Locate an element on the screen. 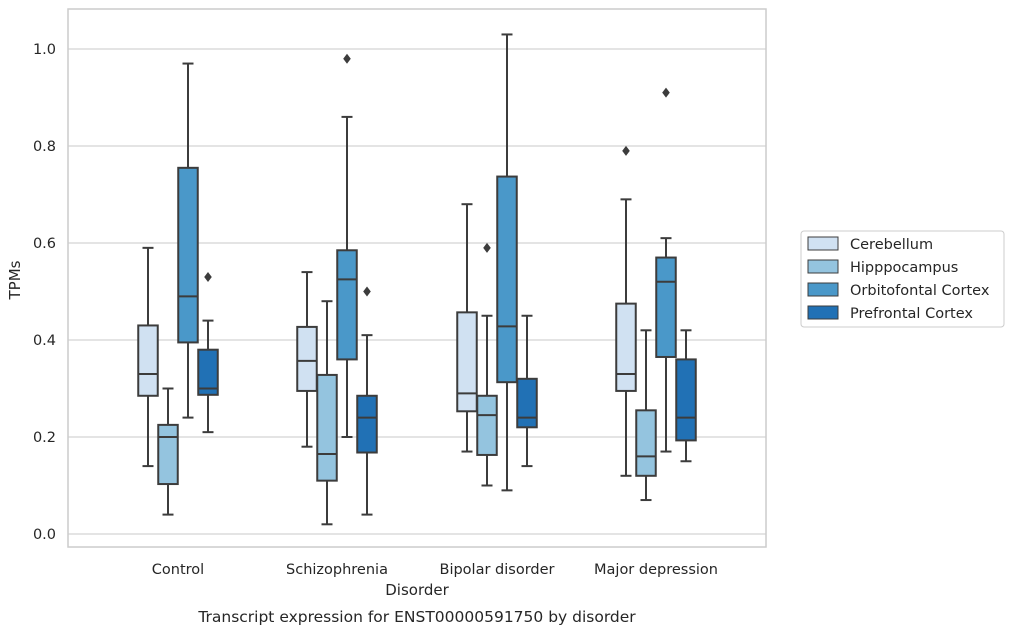 Image resolution: width=1014 pixels, height=634 pixels. x-axis-label: Disorder is located at coordinates (417, 590).